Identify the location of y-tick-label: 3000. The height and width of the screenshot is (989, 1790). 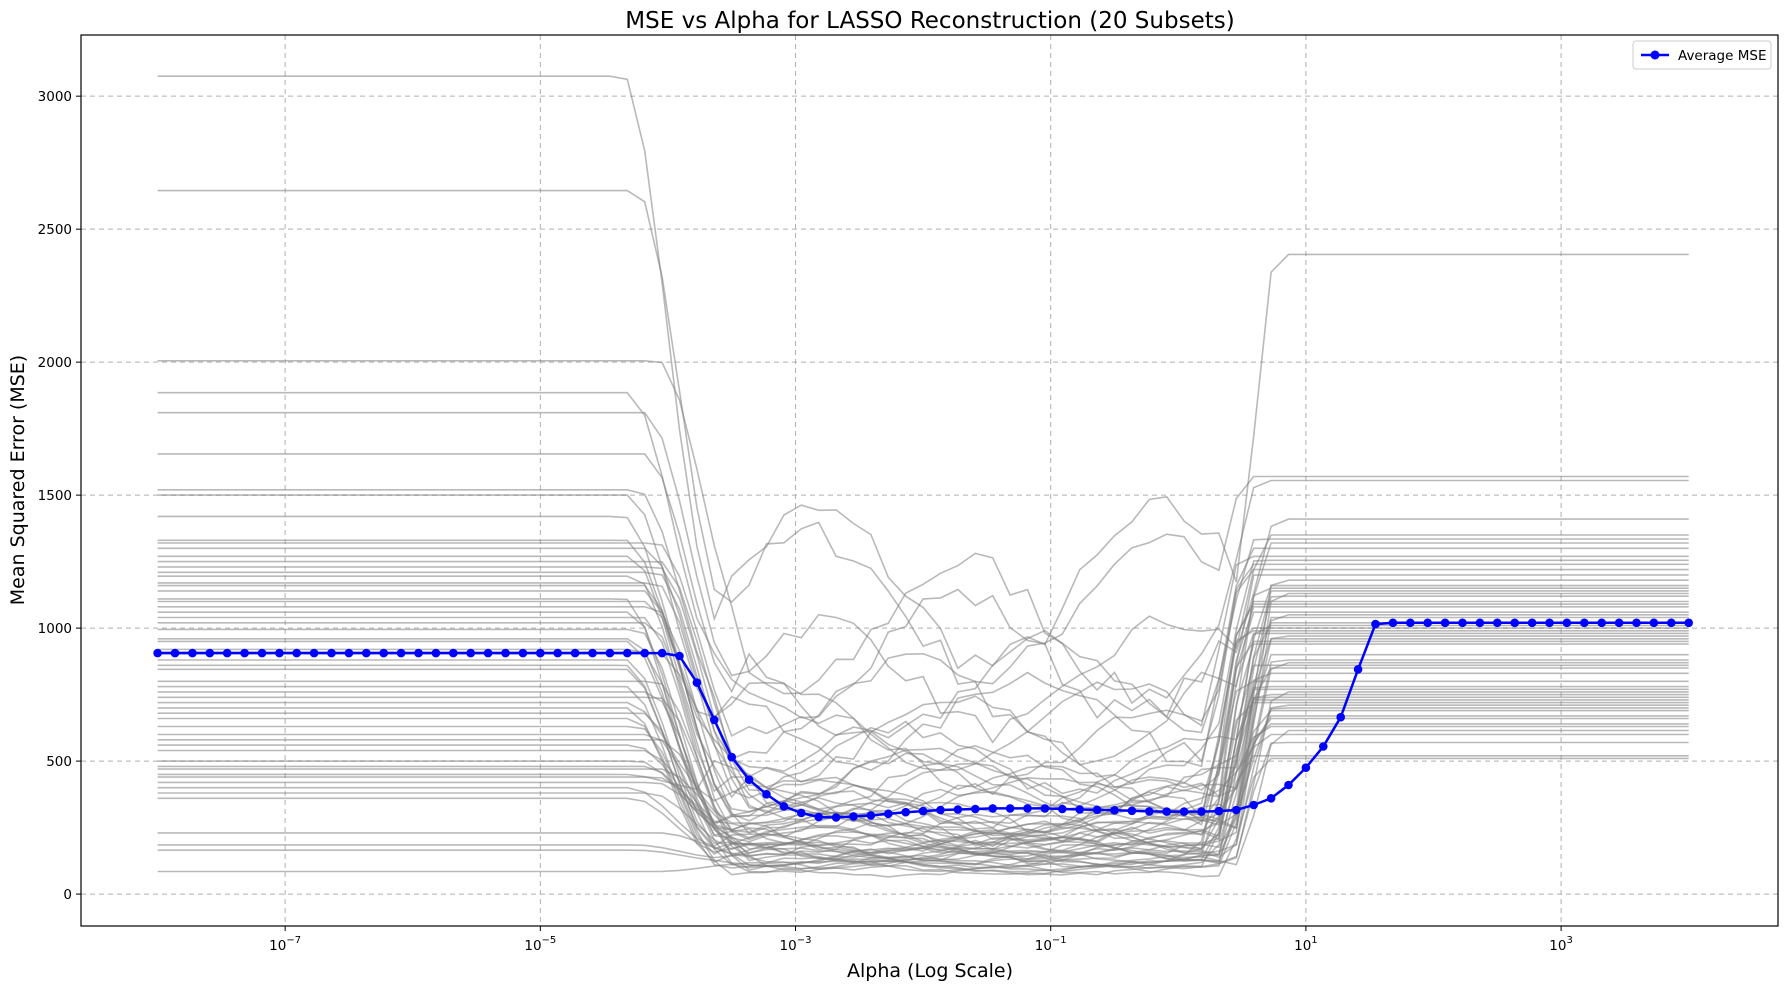
(55, 97).